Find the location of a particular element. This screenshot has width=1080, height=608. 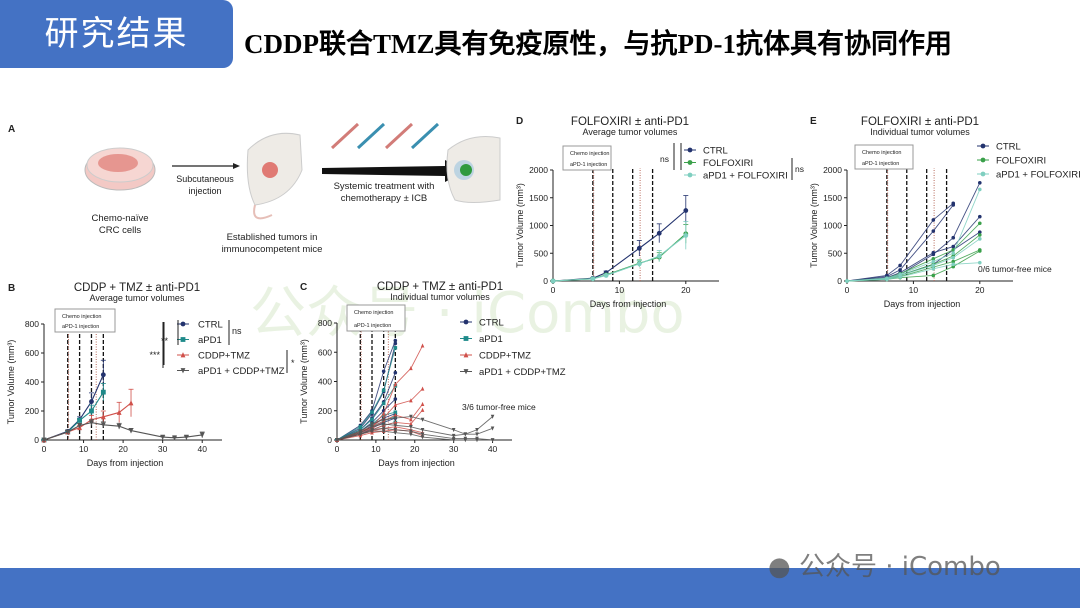

series-ctrl is located at coordinates (366, 390).